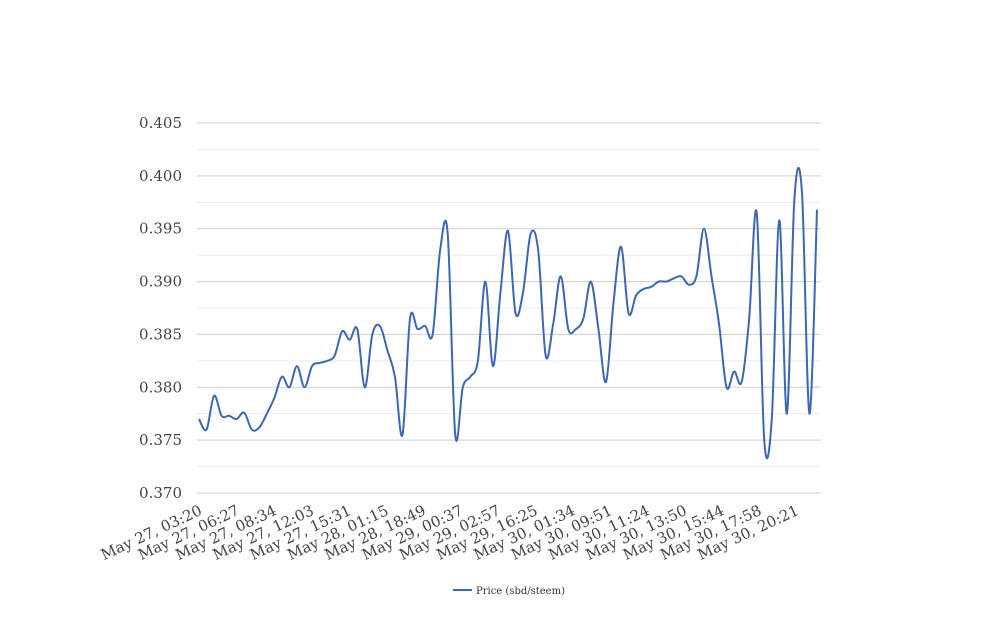 The width and height of the screenshot is (1008, 620). What do you see at coordinates (160, 493) in the screenshot?
I see `y-tick-label: 0.370` at bounding box center [160, 493].